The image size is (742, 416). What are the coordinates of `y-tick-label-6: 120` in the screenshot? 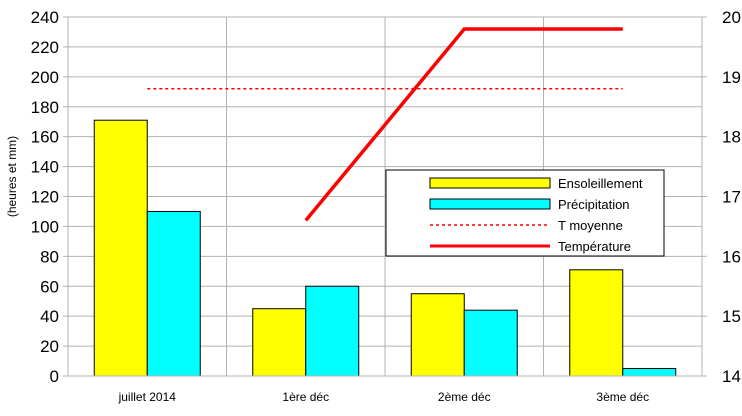 It's located at (45, 197).